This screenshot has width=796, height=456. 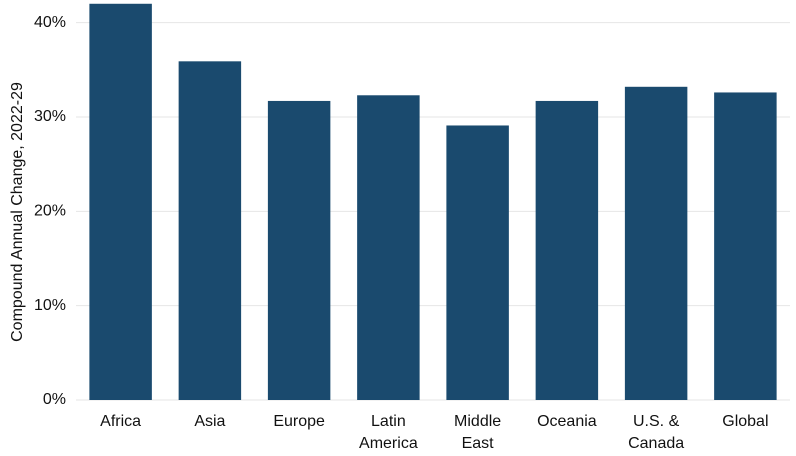 What do you see at coordinates (745, 421) in the screenshot?
I see `x-tick-label: Global` at bounding box center [745, 421].